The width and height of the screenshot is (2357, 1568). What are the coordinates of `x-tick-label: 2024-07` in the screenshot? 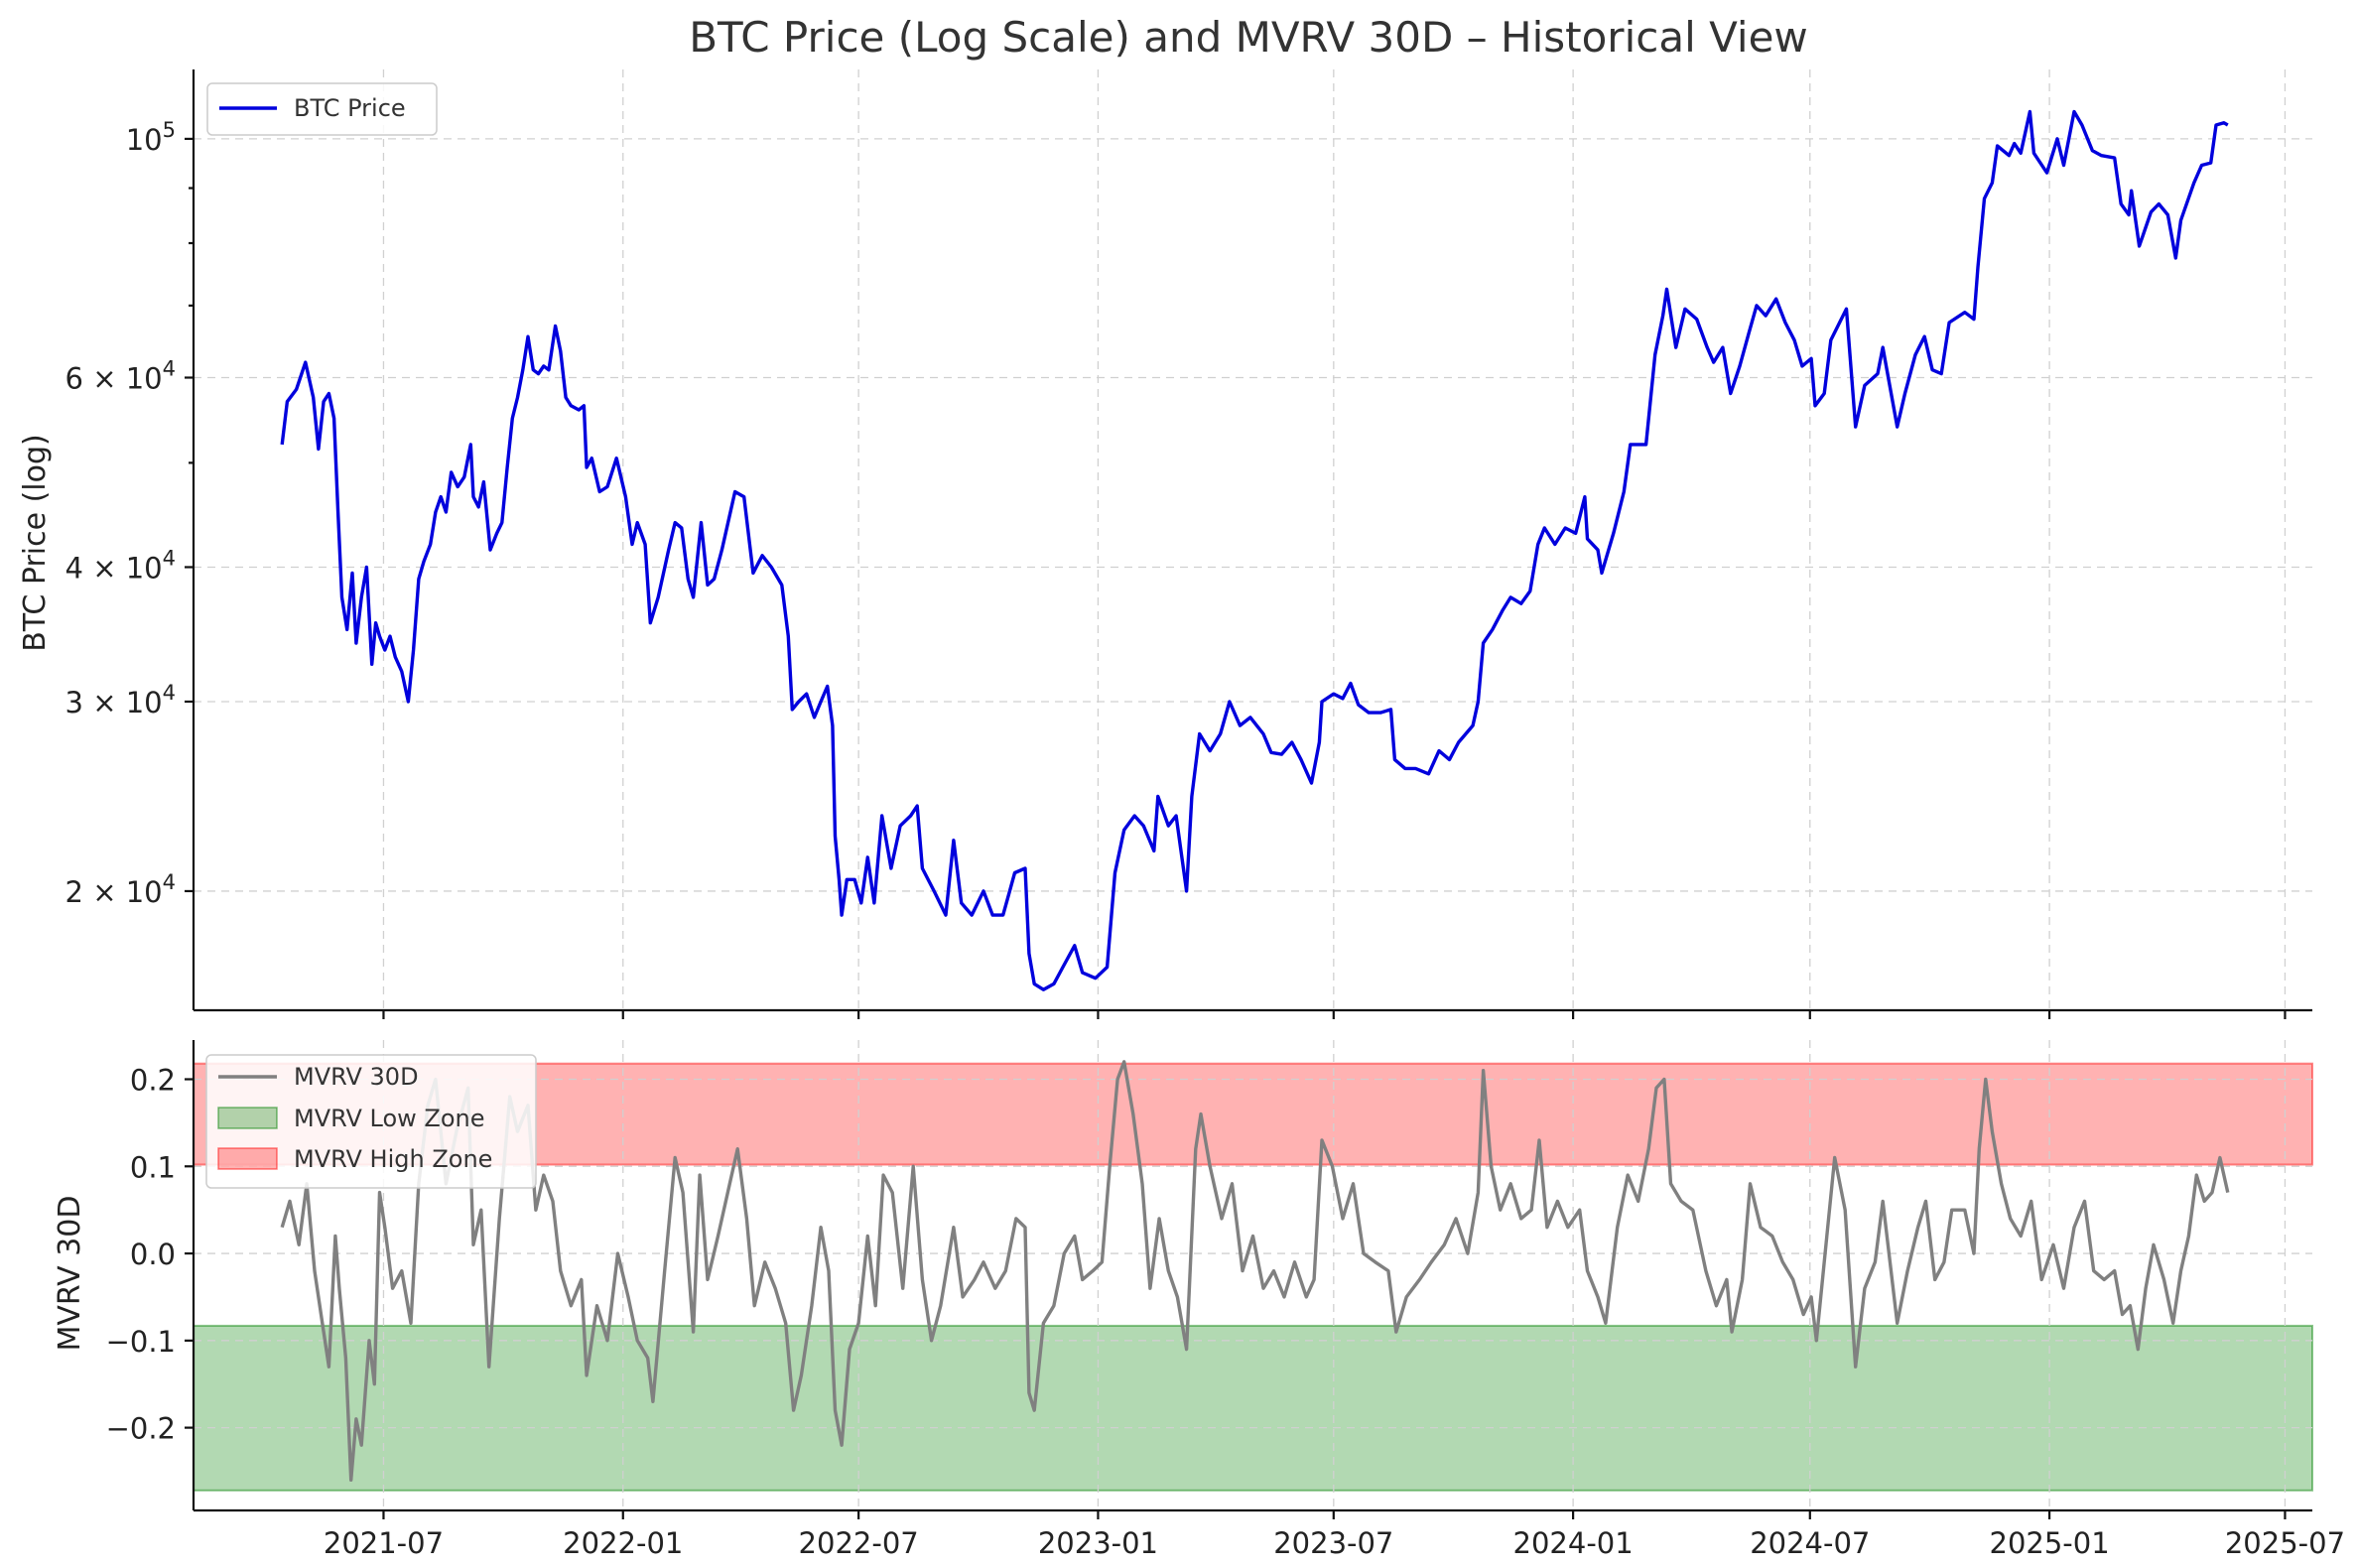 It's located at (1810, 1543).